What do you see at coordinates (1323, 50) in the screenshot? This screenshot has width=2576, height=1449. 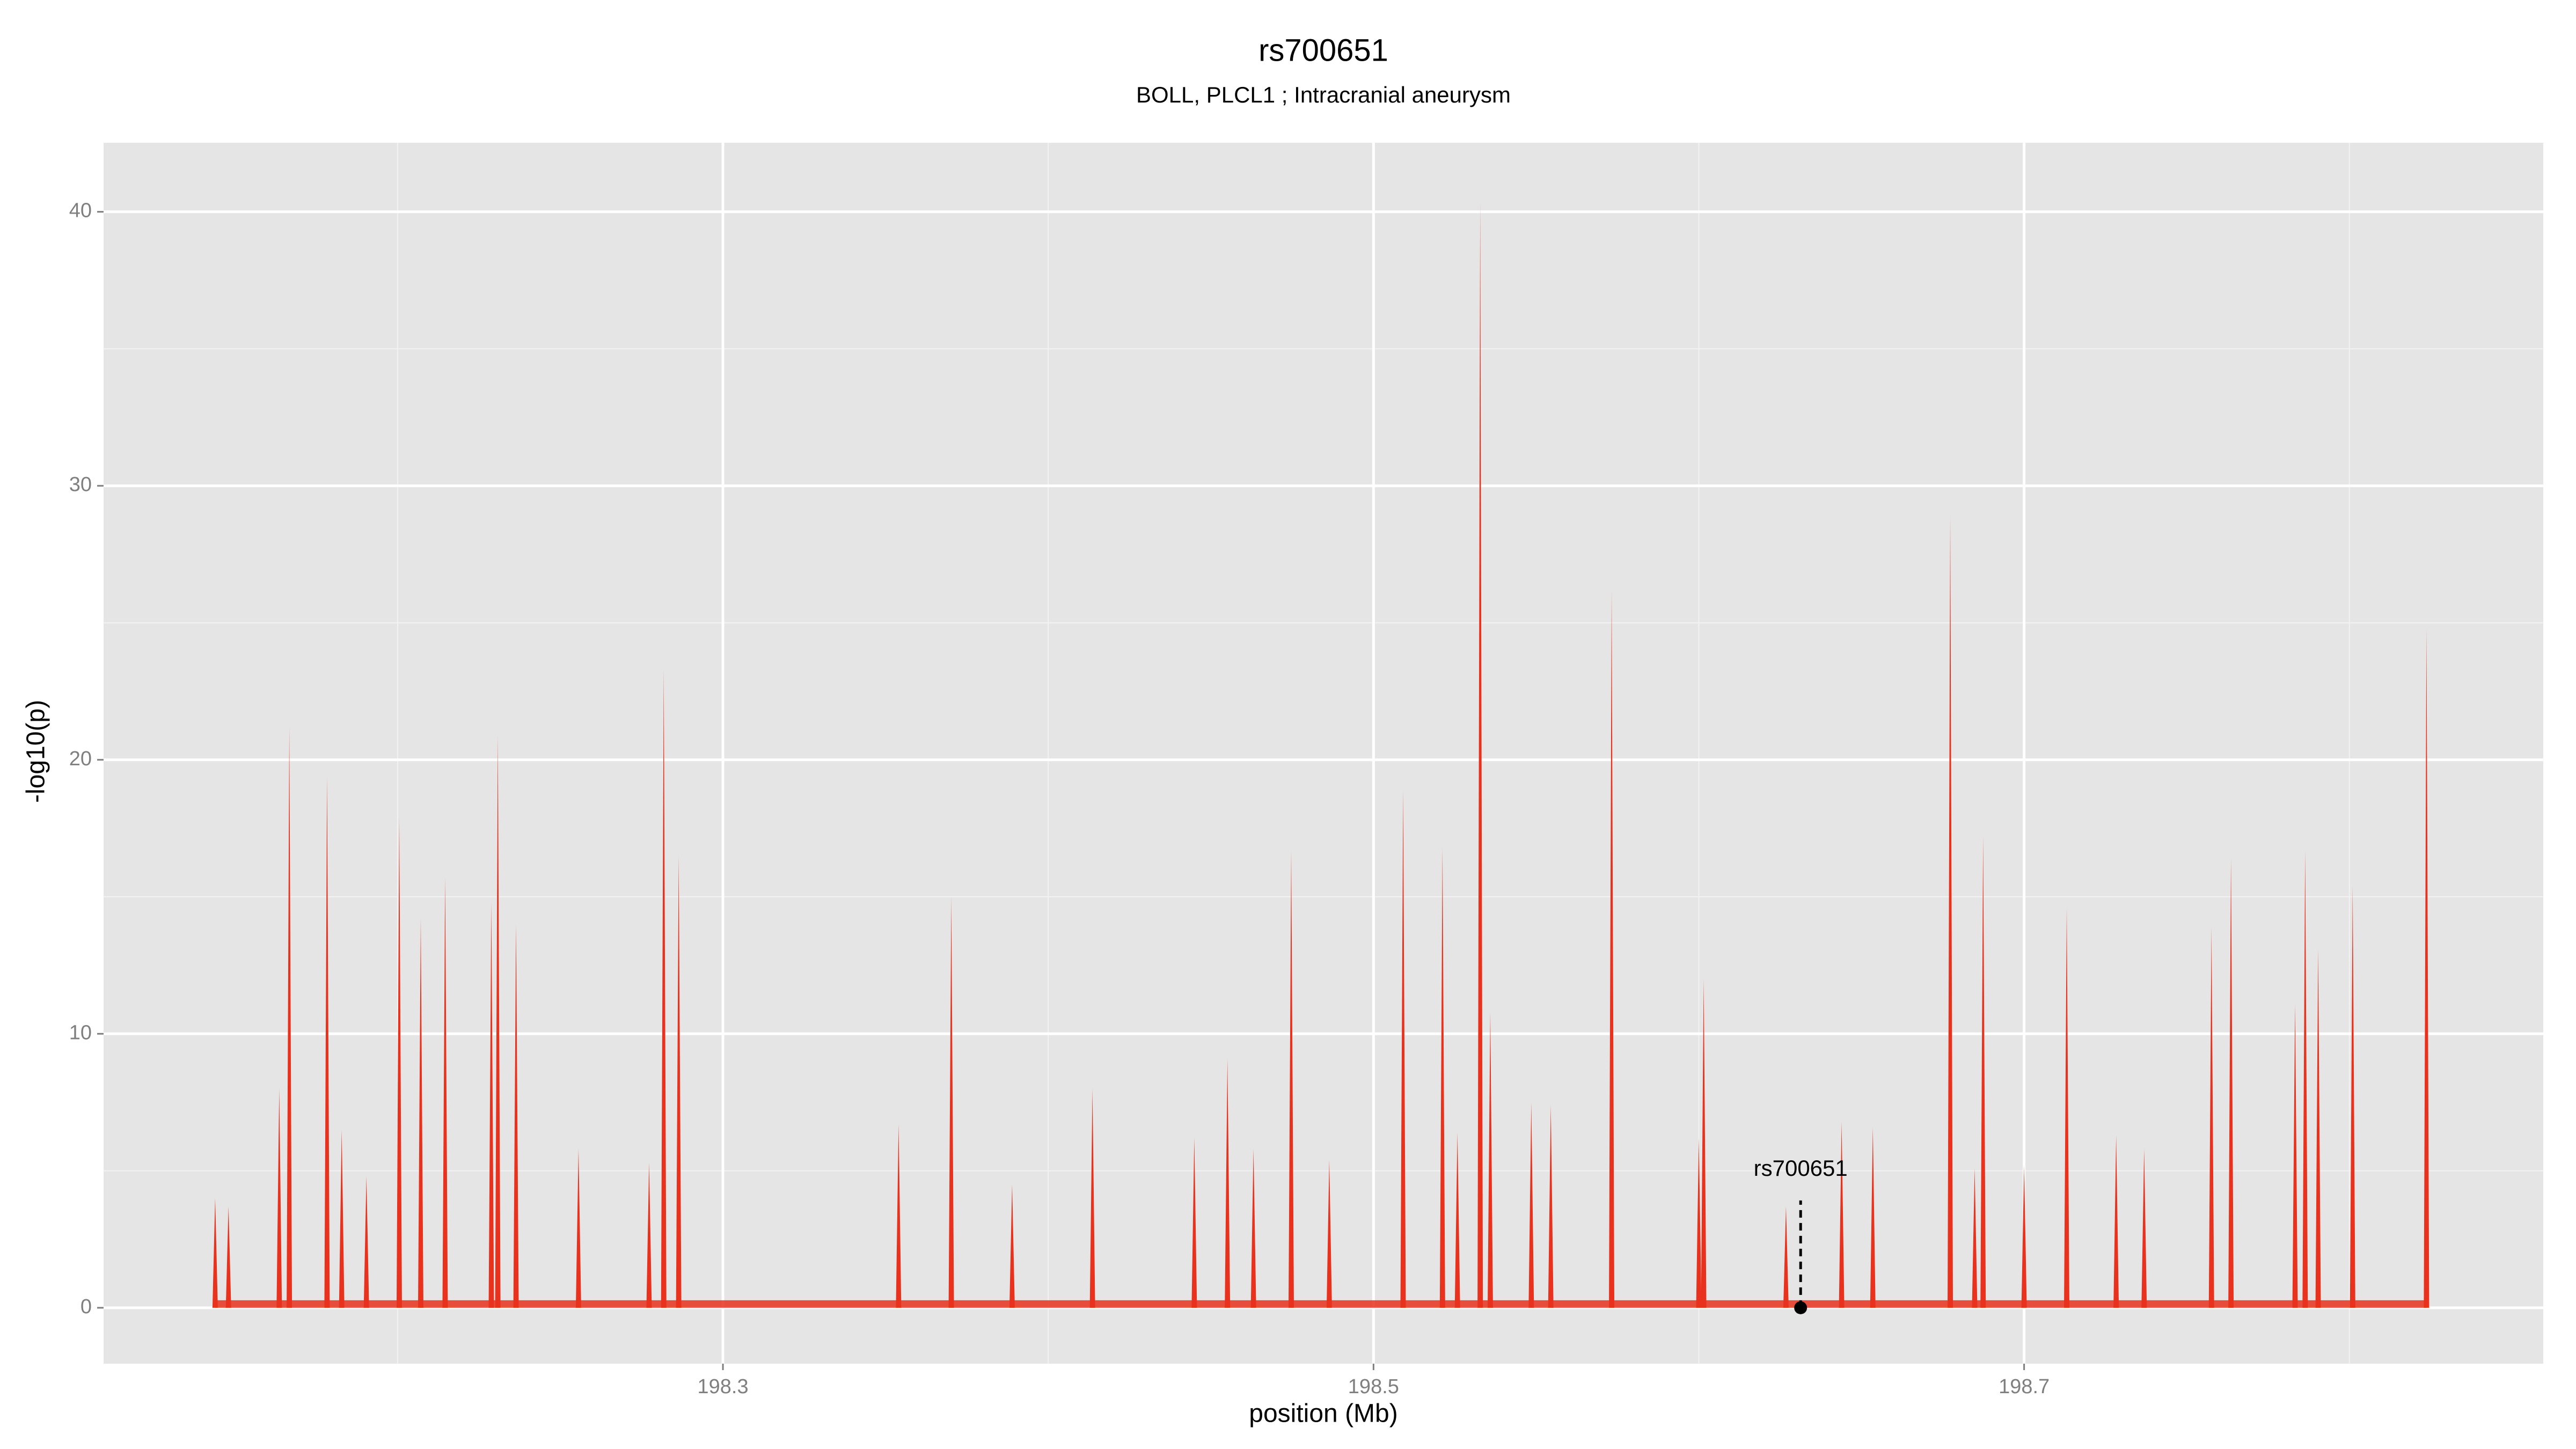 I see `chart-title: rs700651` at bounding box center [1323, 50].